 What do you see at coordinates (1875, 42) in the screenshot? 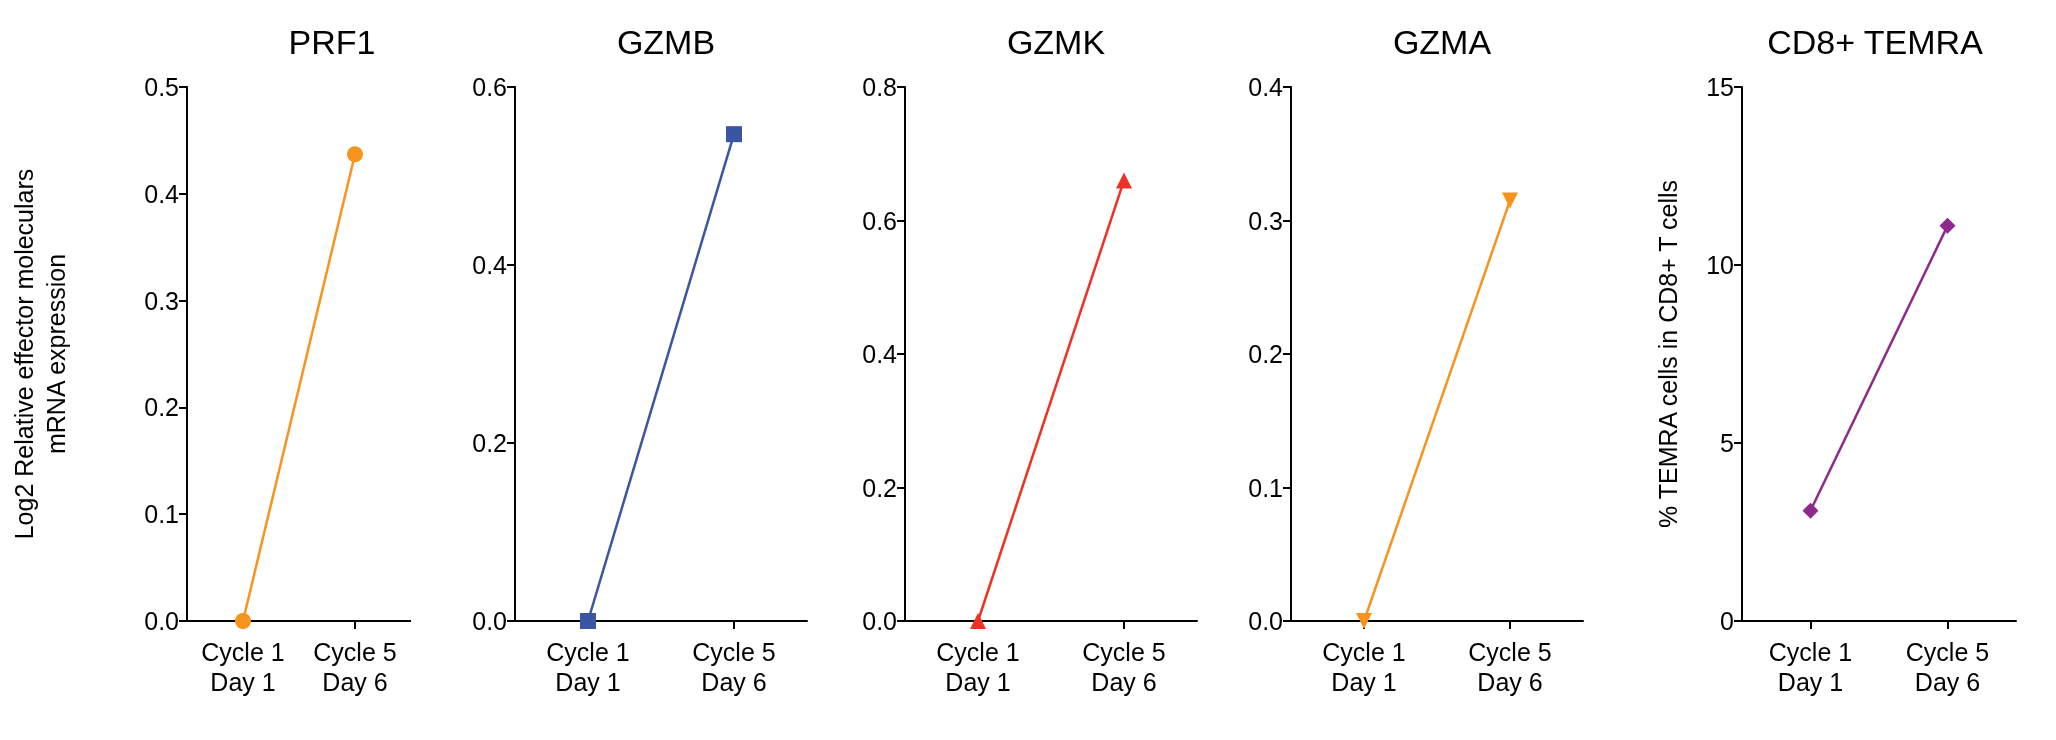
I see `chart-title: CD8+ TEMRA` at bounding box center [1875, 42].